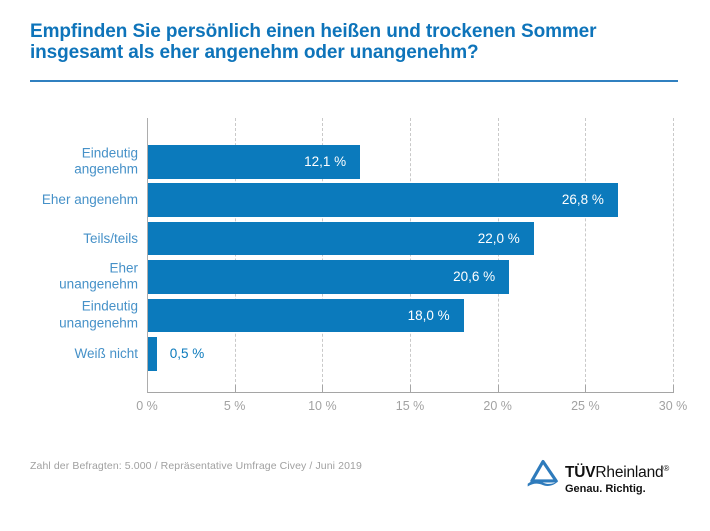 The width and height of the screenshot is (710, 531). Describe the element at coordinates (410, 406) in the screenshot. I see `x-tick-label-15pct: 15 %` at that location.